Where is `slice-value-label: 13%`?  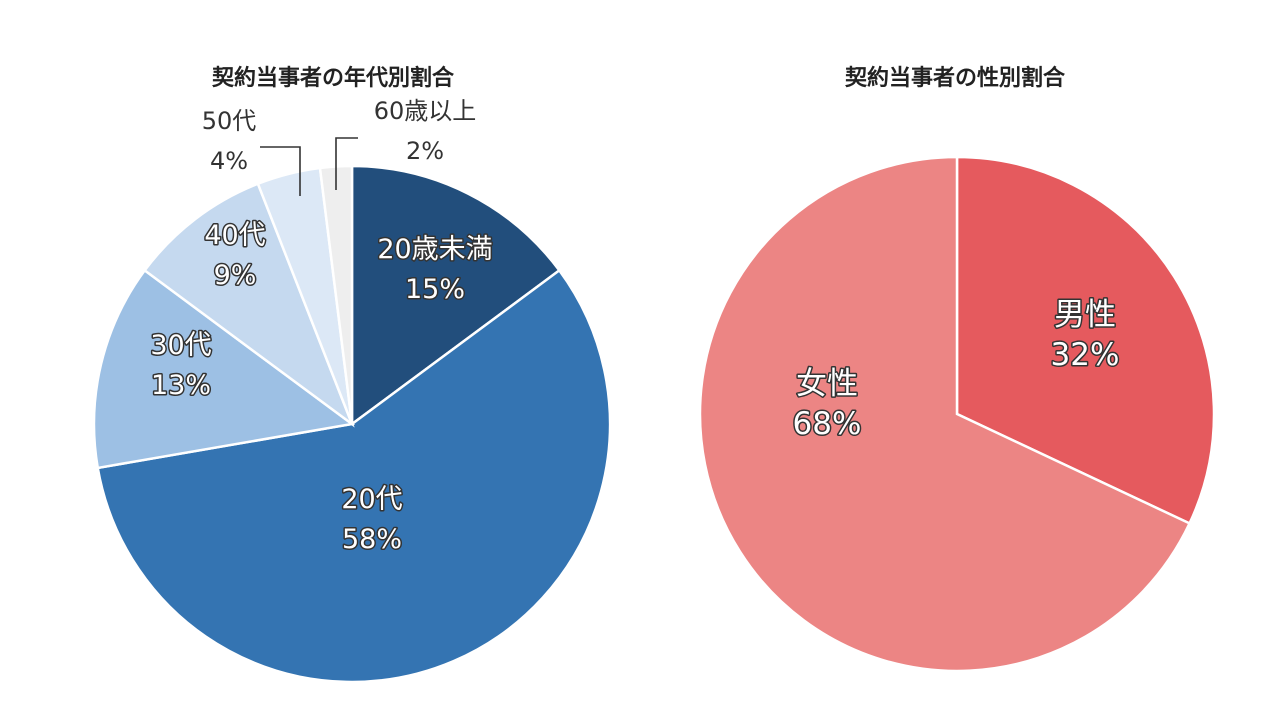 slice-value-label: 13% is located at coordinates (181, 385).